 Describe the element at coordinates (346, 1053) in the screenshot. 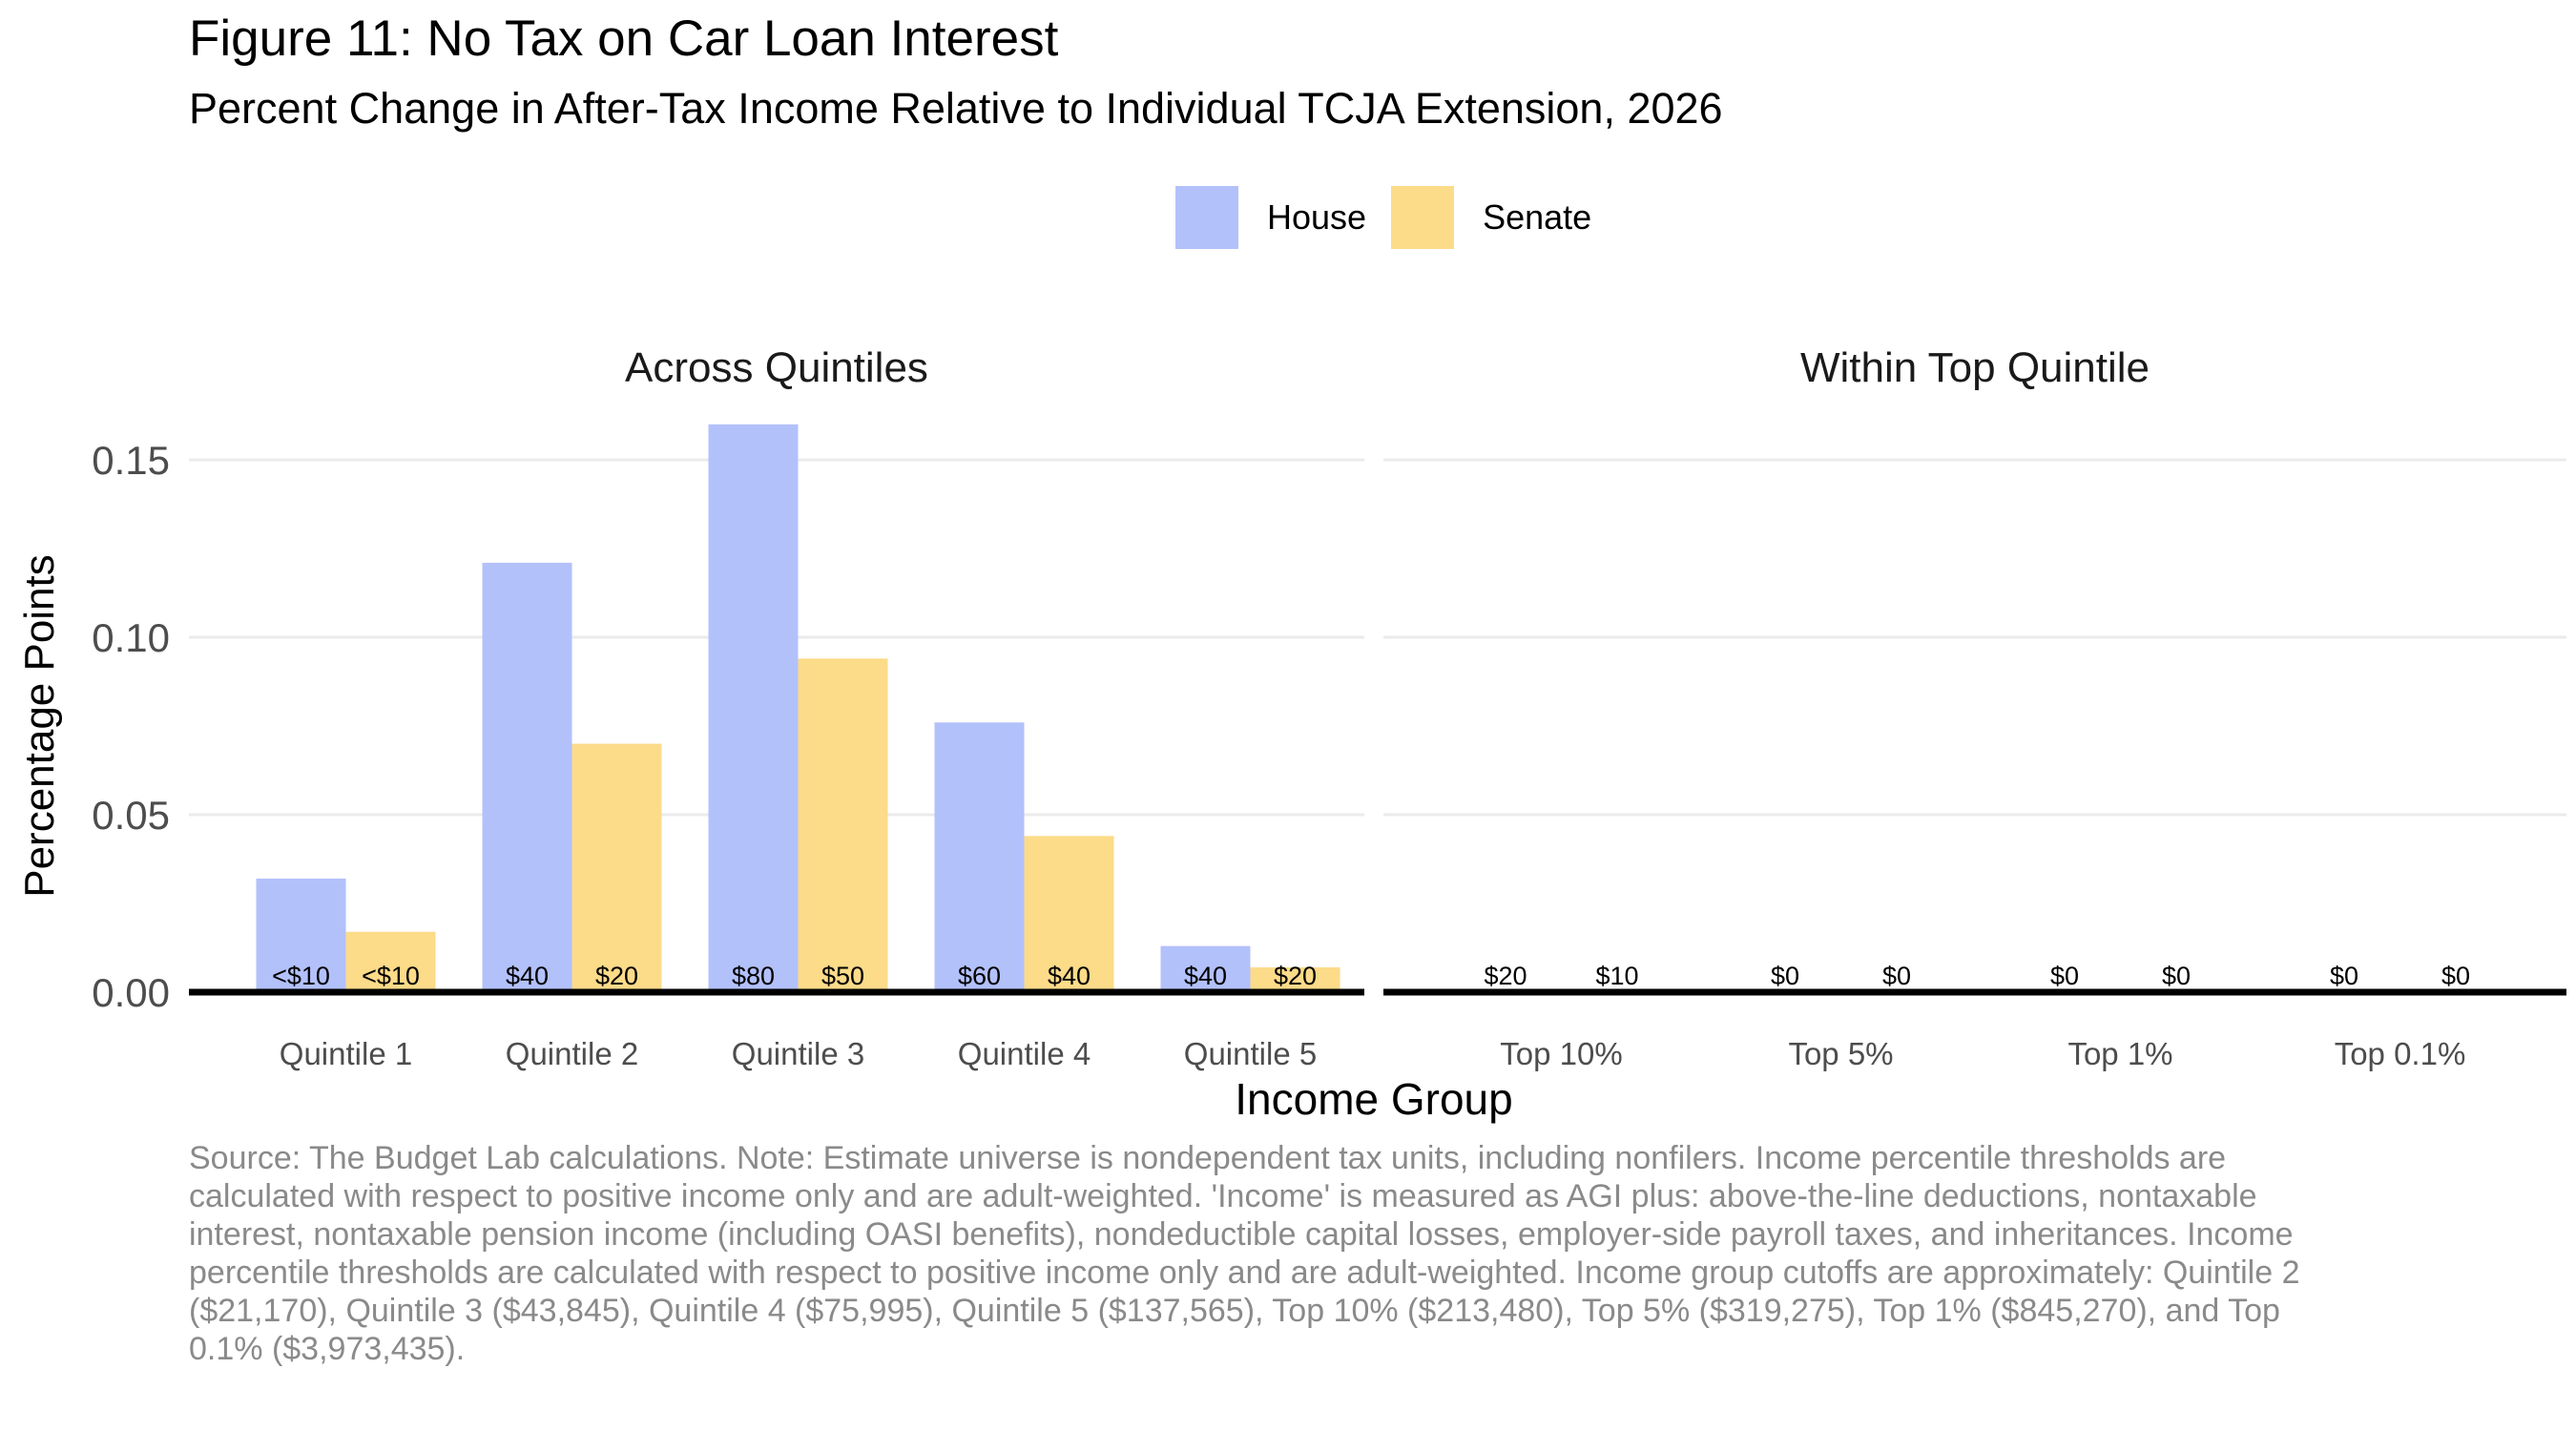

I see `x-tick-label-quintile-1: Quintile 1` at that location.